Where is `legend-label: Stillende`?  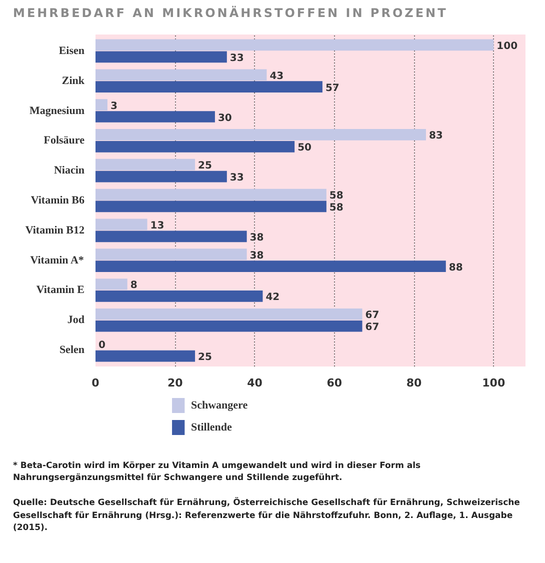 legend-label: Stillende is located at coordinates (211, 428).